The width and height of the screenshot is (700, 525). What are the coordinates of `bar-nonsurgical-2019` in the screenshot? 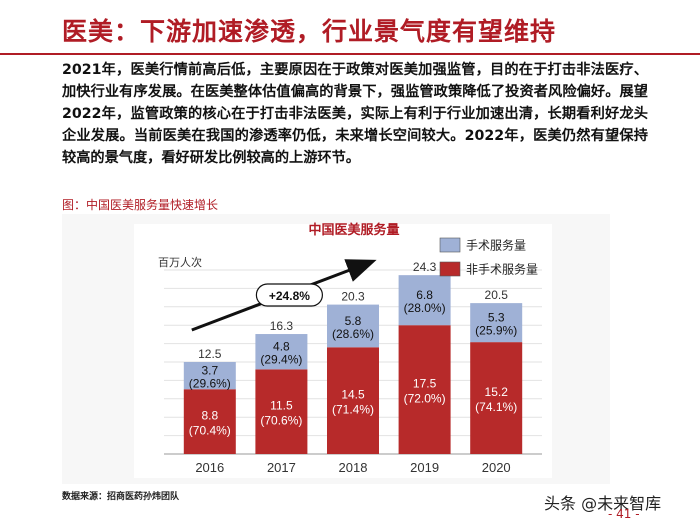 It's located at (424, 389).